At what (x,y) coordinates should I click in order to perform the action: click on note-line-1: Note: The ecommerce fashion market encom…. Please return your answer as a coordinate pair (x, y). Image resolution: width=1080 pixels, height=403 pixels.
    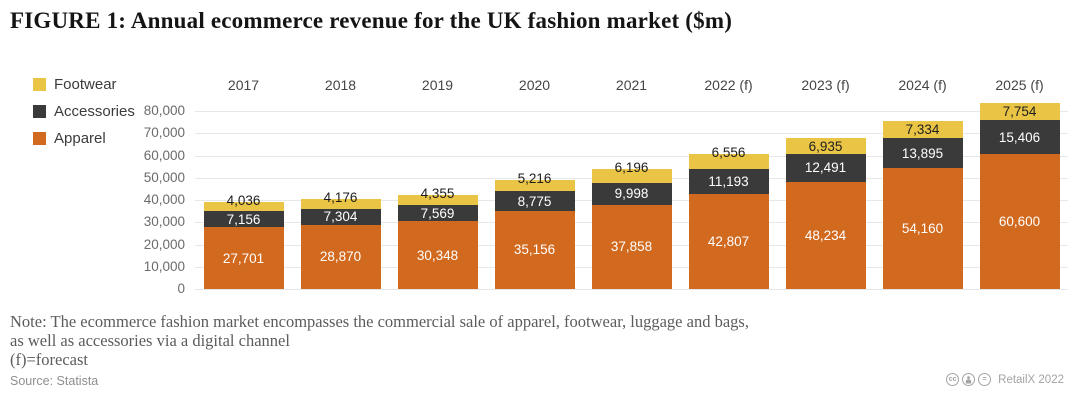
    Looking at the image, I should click on (379, 321).